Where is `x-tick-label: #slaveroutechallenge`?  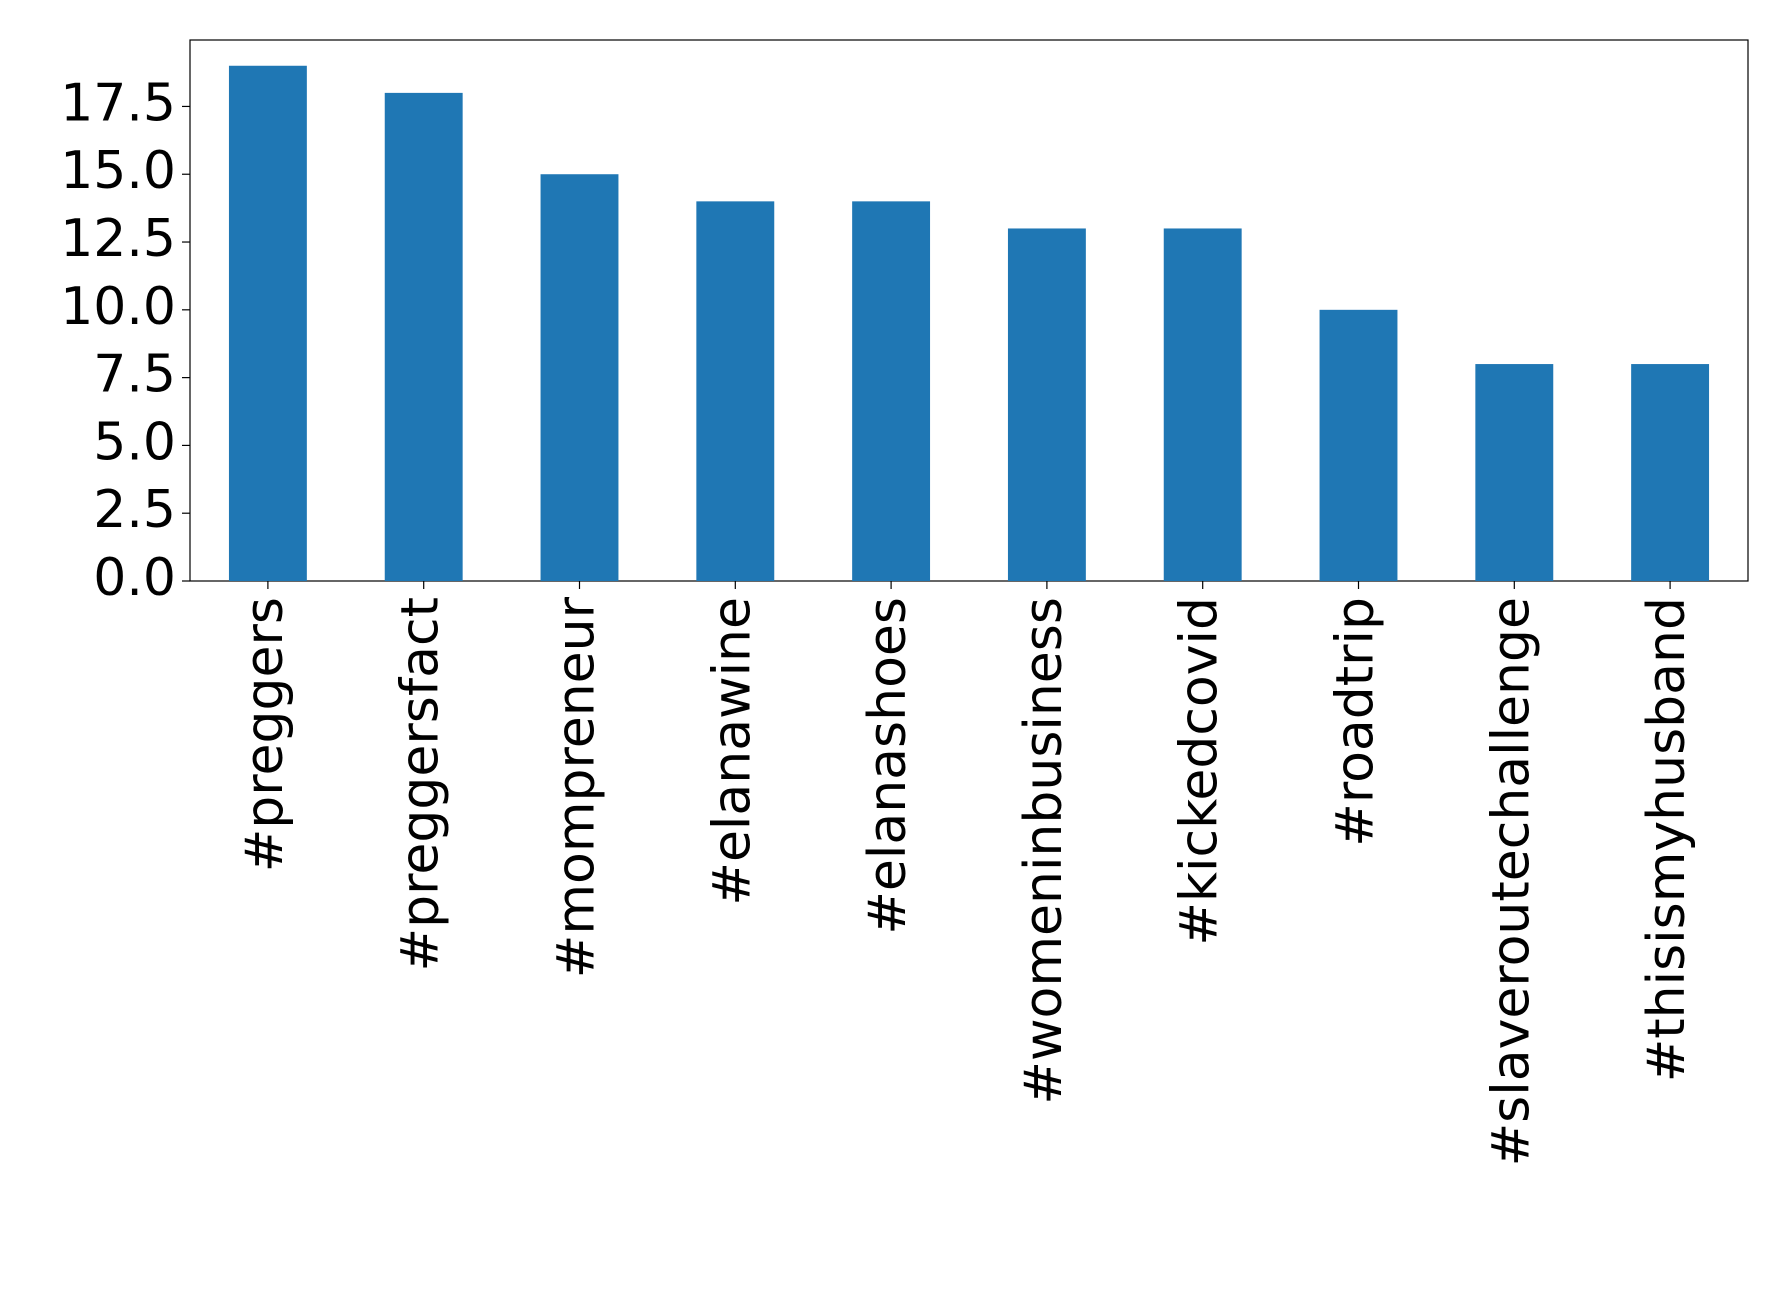
x-tick-label: #slaveroutechallenge is located at coordinates (1511, 881).